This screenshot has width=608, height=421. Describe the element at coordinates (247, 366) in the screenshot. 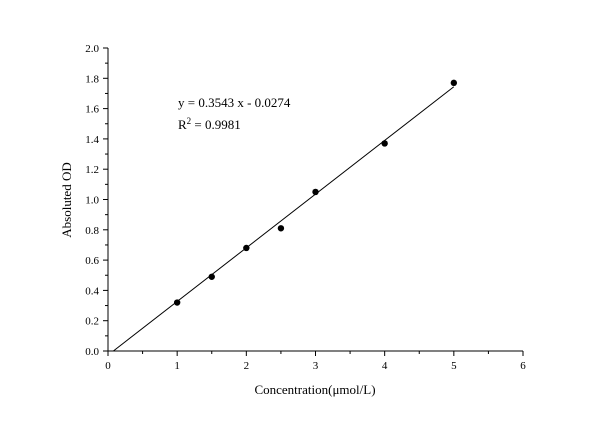

I see `x-tick-label: 2` at that location.